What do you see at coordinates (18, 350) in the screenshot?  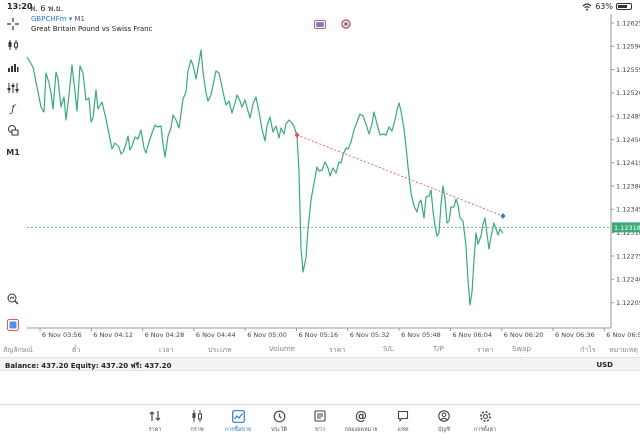 I see `col-symbol: สัญลักษณ์` at bounding box center [18, 350].